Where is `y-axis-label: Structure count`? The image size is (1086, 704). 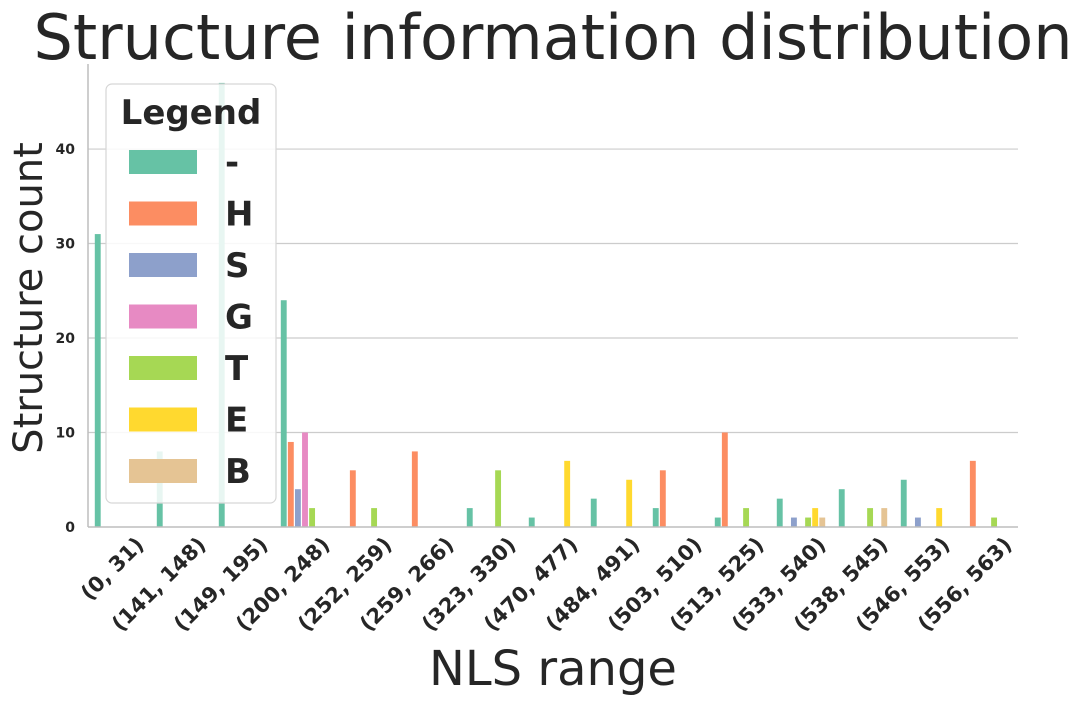 y-axis-label: Structure count is located at coordinates (29, 298).